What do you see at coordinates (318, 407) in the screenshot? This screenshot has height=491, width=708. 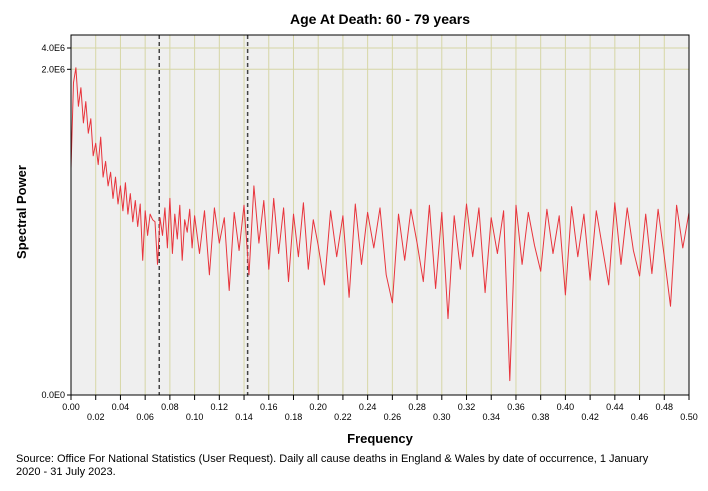 I see `x-tick-label: 0.20` at bounding box center [318, 407].